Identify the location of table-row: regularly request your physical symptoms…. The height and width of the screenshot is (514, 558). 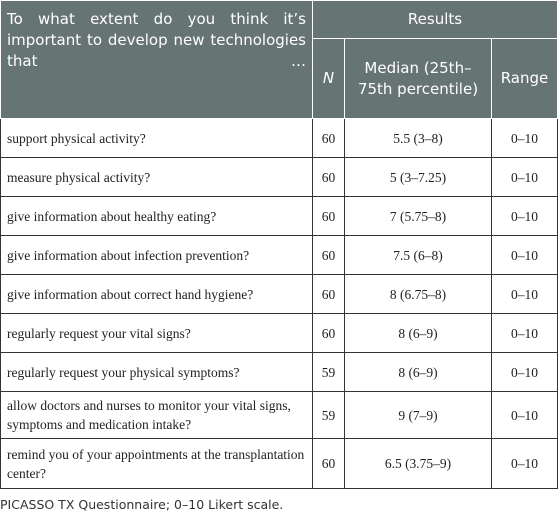
(279, 372).